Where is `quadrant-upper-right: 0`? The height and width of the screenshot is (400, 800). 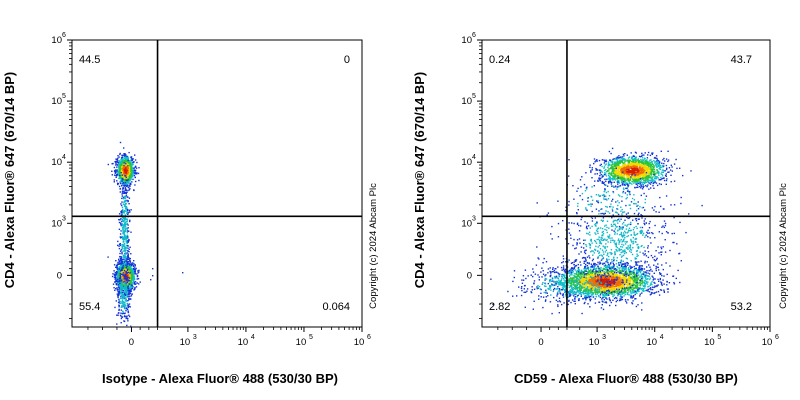
quadrant-upper-right: 0 is located at coordinates (347, 60).